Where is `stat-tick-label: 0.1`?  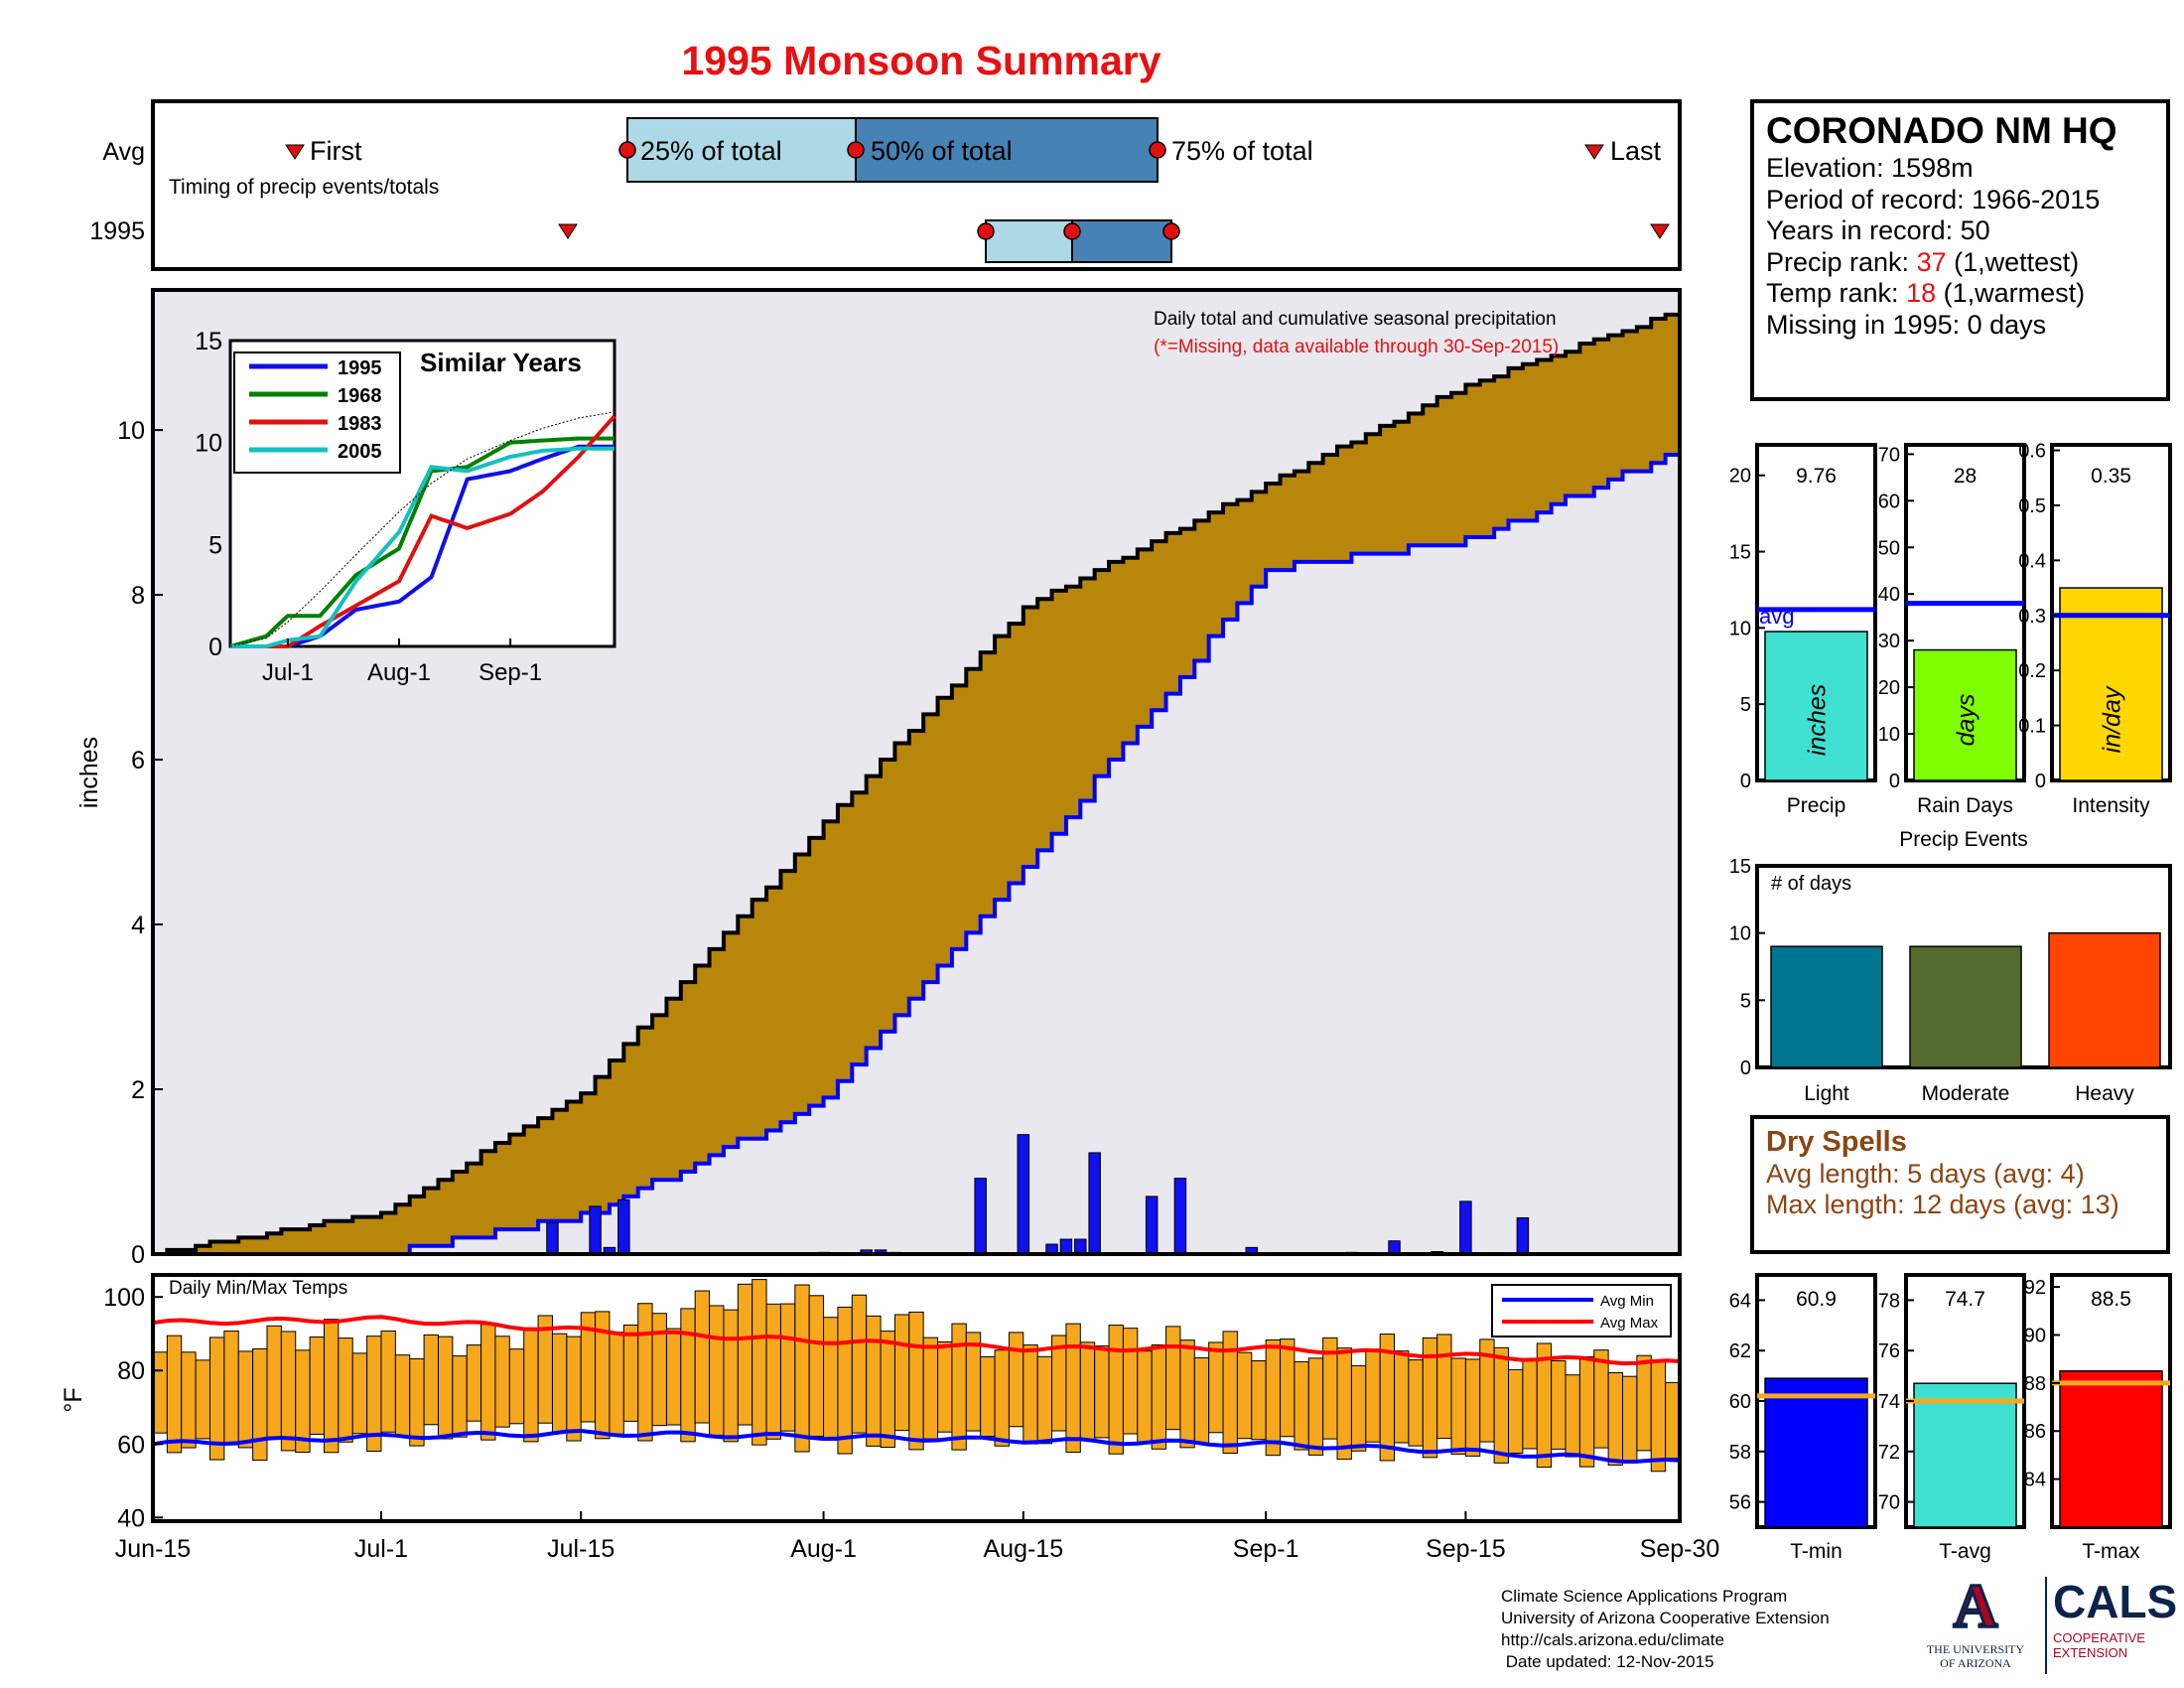
stat-tick-label: 0.1 is located at coordinates (2032, 727).